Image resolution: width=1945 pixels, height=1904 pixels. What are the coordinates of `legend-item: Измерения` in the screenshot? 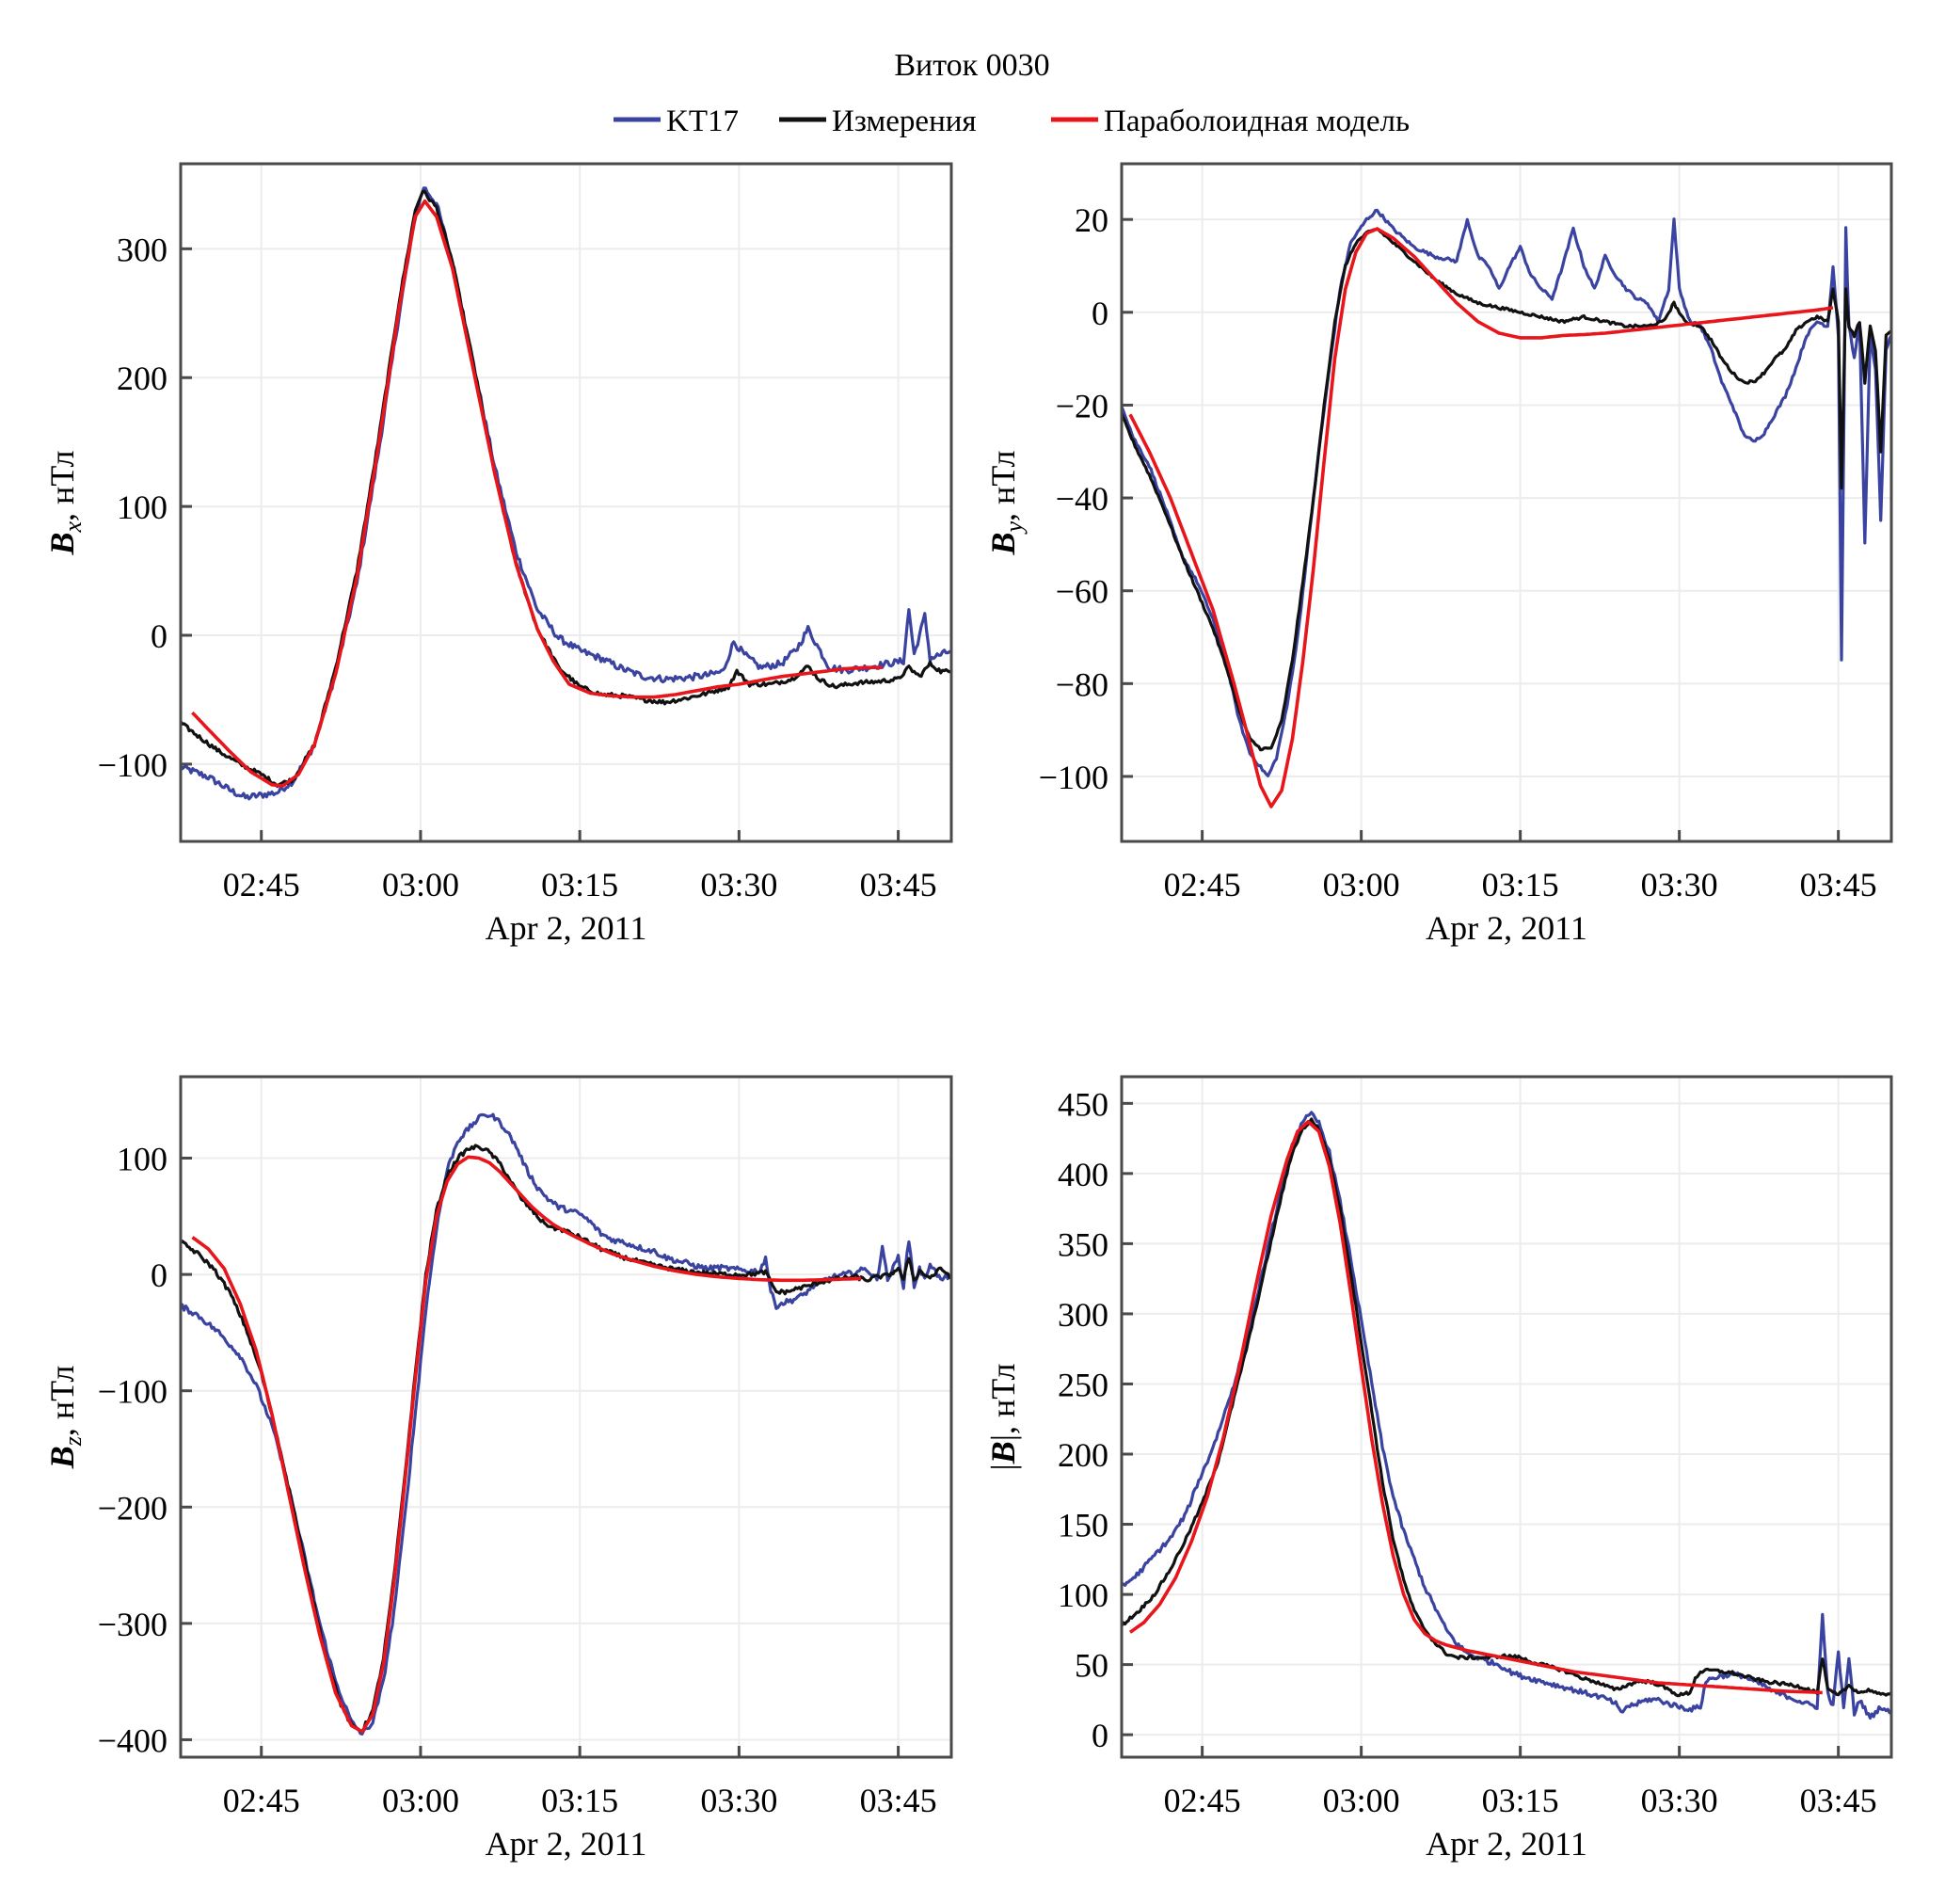 It's located at (878, 121).